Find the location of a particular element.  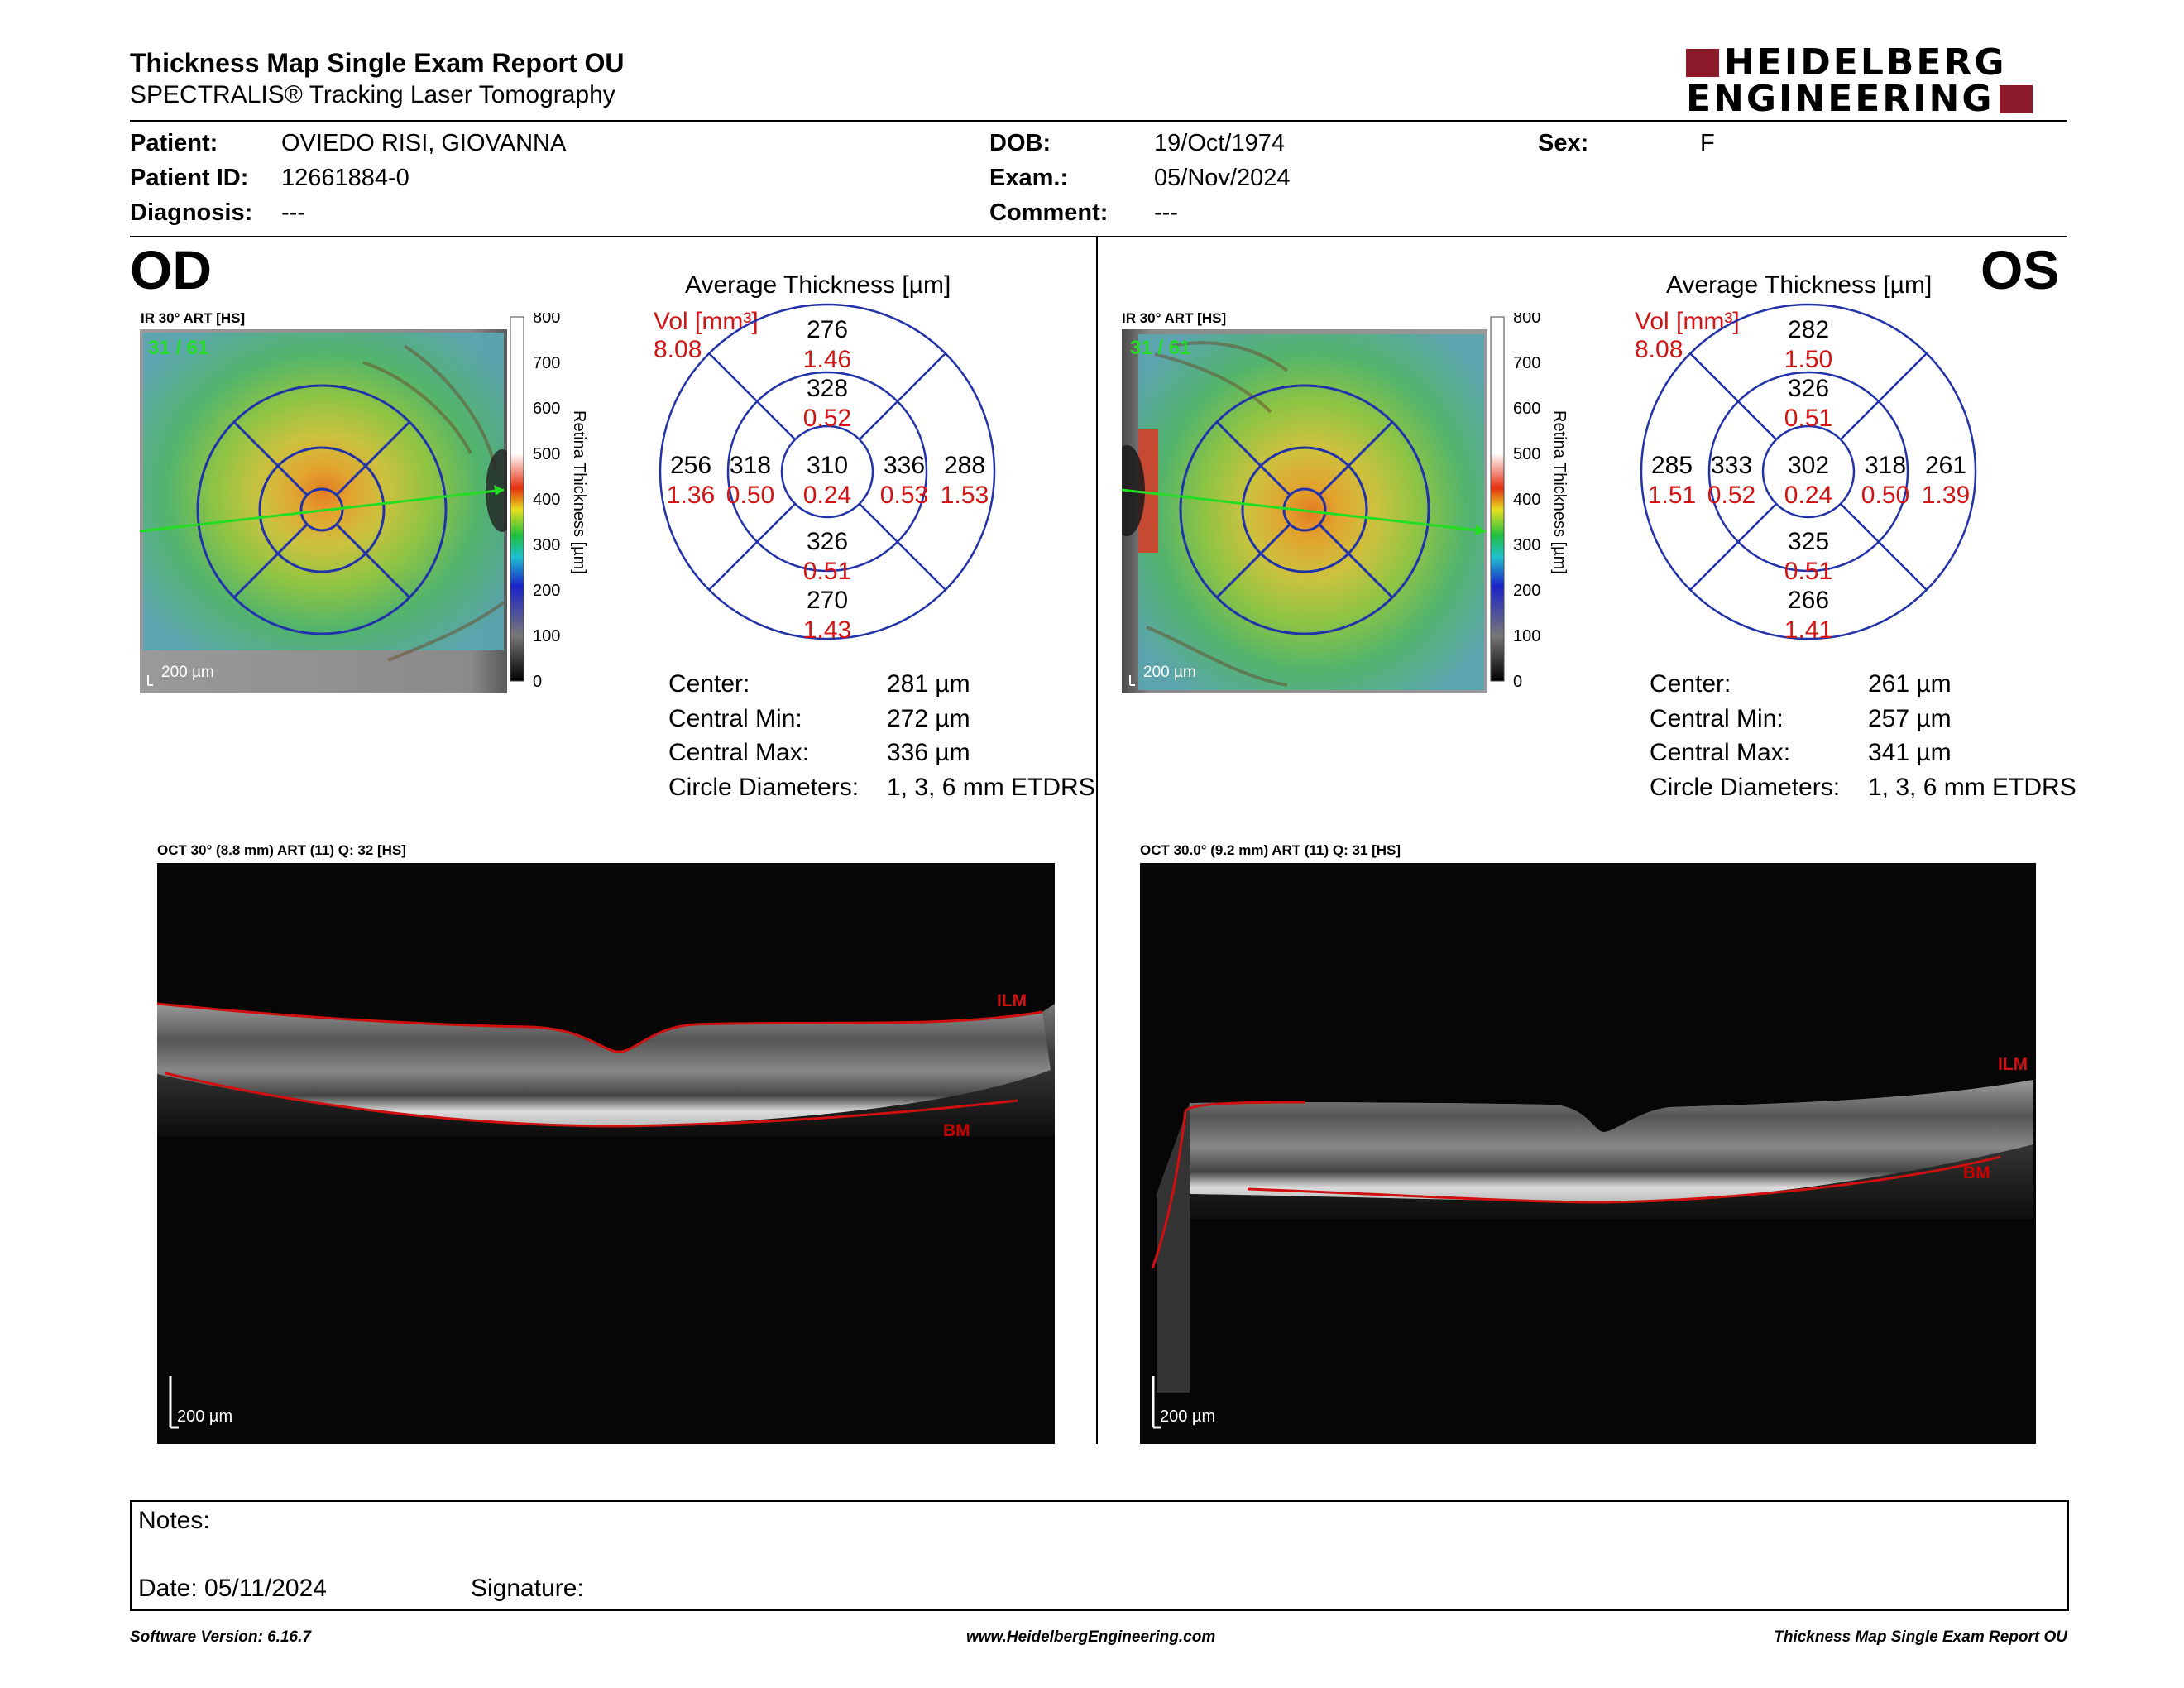

os-stat-value: 257 µm is located at coordinates (1910, 718).